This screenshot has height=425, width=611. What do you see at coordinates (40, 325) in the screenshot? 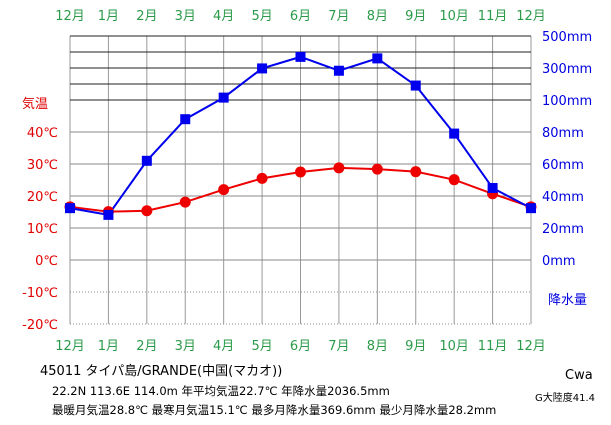
I see `temperature-tick-label: -20℃` at bounding box center [40, 325].